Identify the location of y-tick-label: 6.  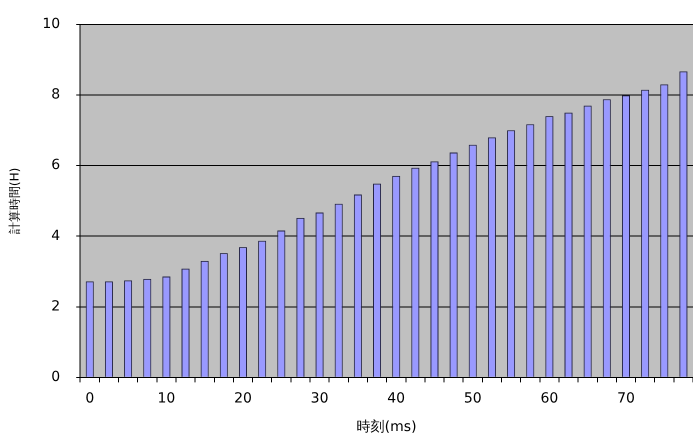
(55, 165).